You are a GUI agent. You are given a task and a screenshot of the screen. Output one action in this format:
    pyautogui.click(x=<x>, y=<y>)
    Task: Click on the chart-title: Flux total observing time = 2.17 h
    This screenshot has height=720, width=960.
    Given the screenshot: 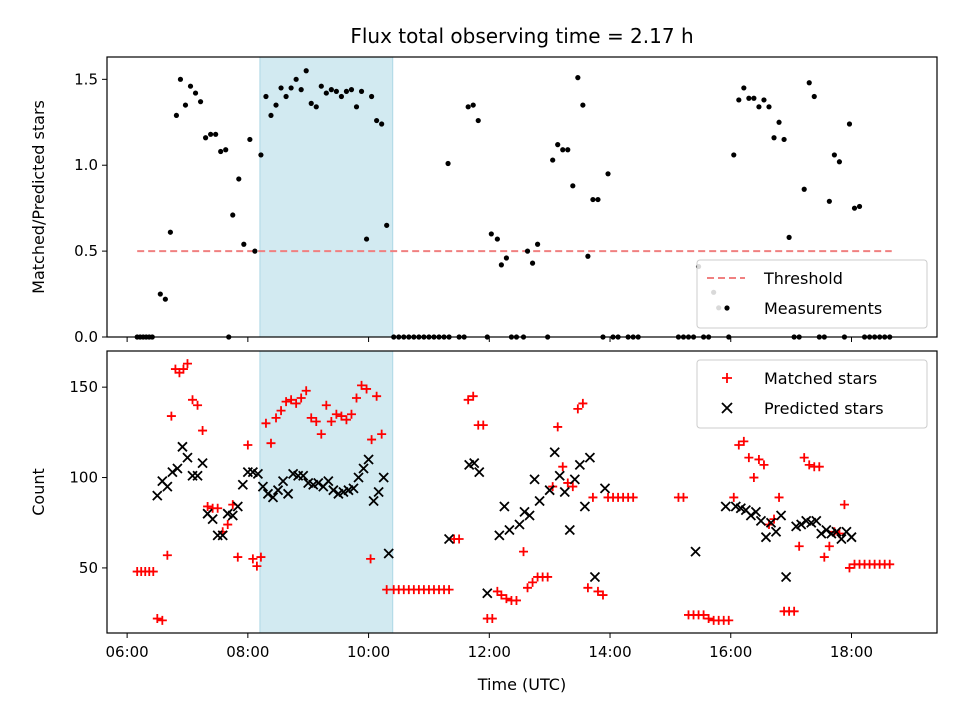 What is the action you would take?
    pyautogui.click(x=521, y=36)
    